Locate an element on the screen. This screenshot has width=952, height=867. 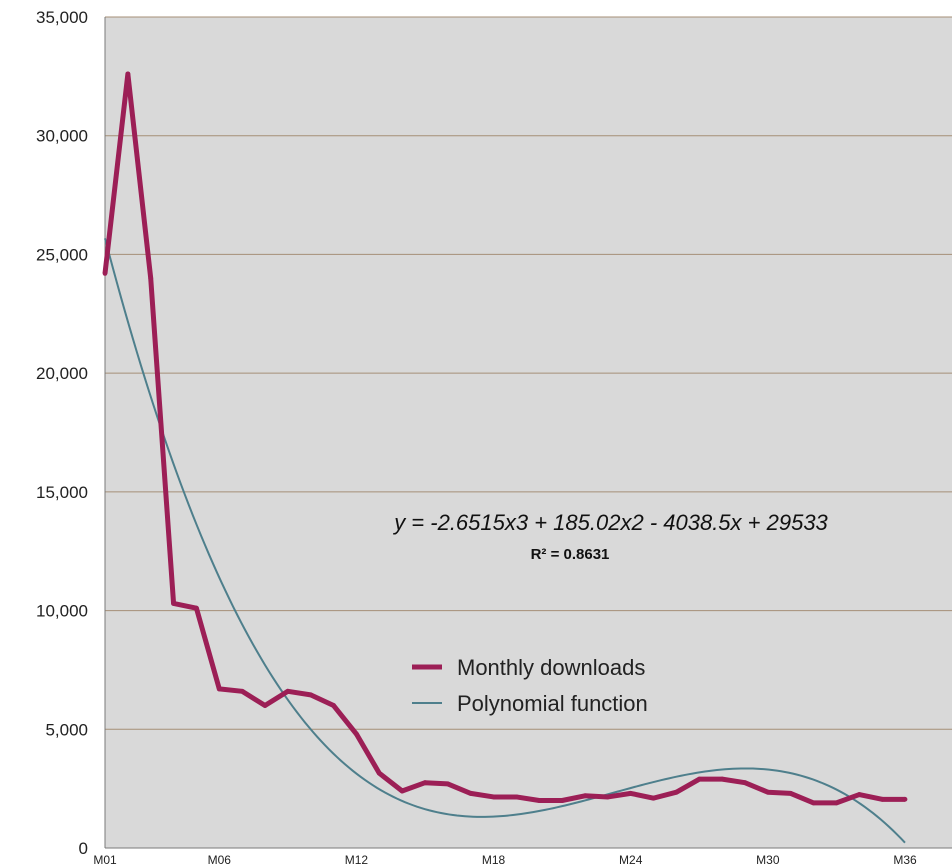
x-tick-label: M18 is located at coordinates (494, 860).